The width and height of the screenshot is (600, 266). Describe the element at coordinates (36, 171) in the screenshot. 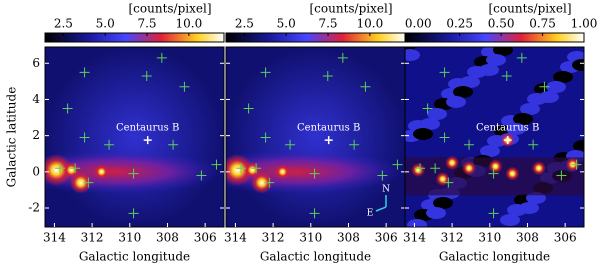

I see `y-tick-label: 0` at that location.